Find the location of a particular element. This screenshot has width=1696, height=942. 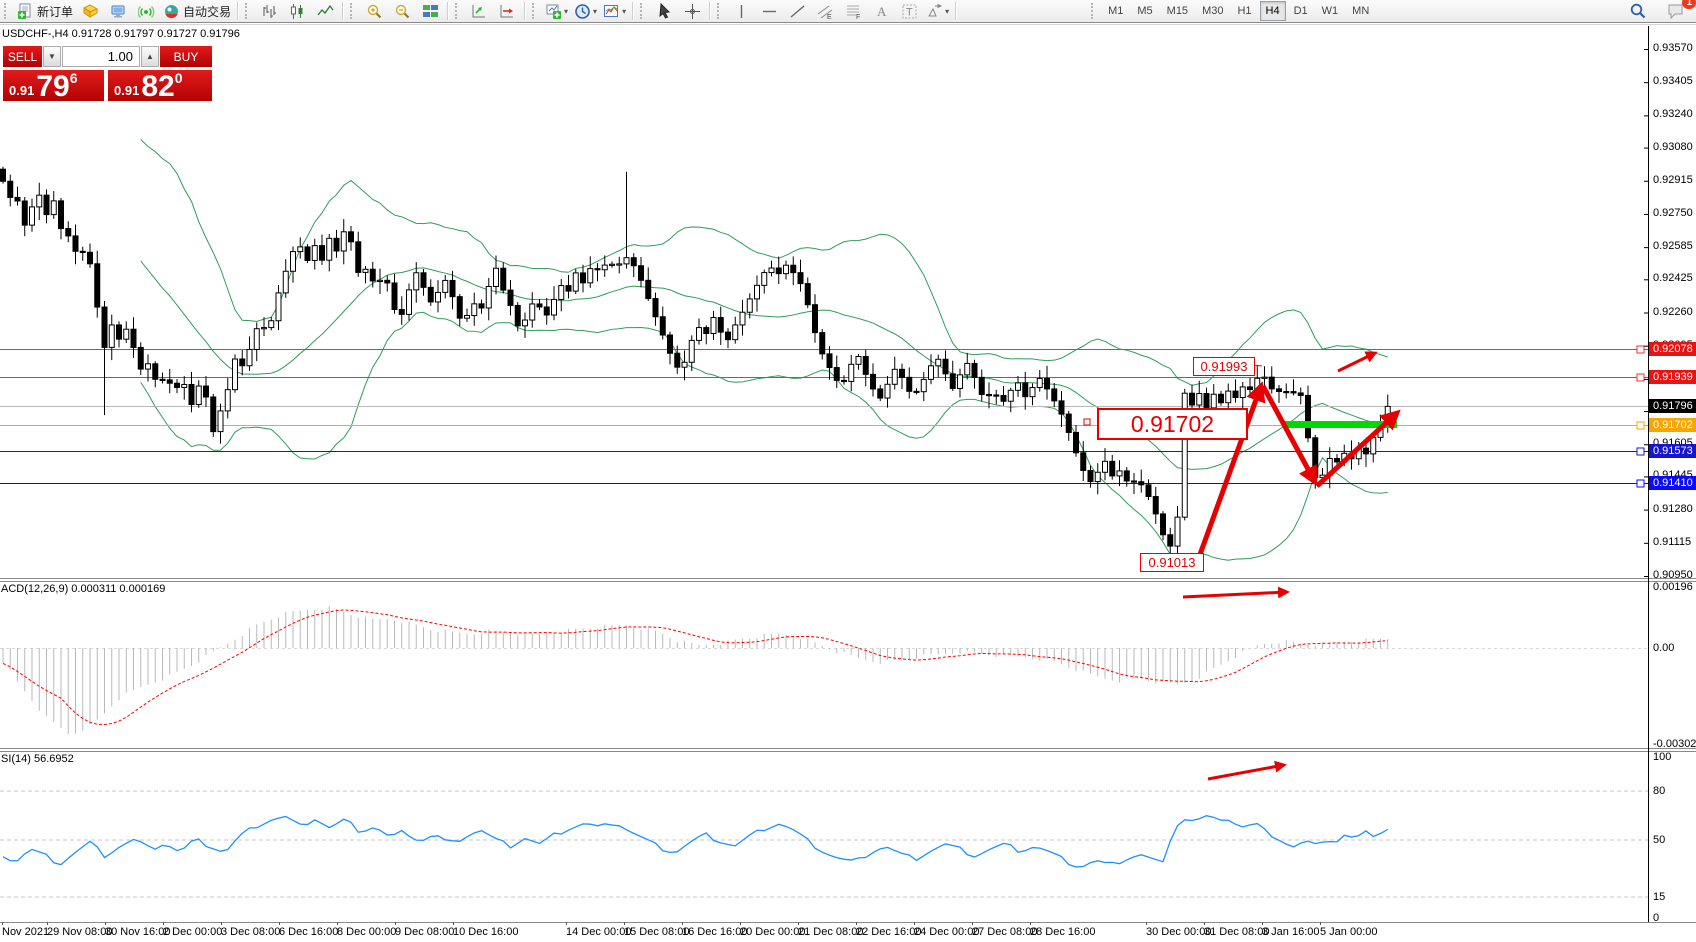

signals-button is located at coordinates (146, 11).